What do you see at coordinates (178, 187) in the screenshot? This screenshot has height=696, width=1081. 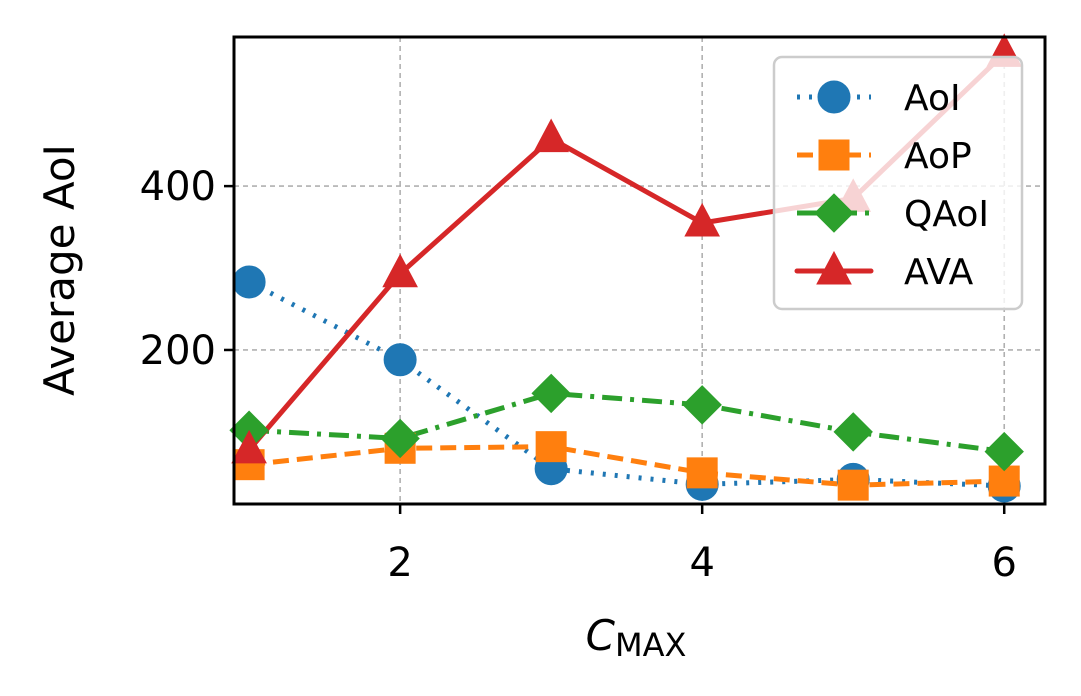 I see `y-tick-label: 400` at bounding box center [178, 187].